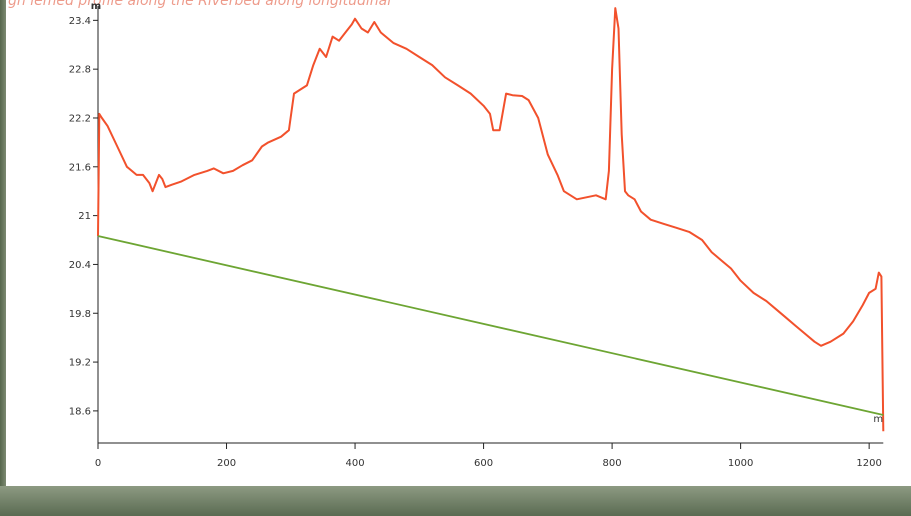  I want to click on x-tick-label: 400, so click(355, 463).